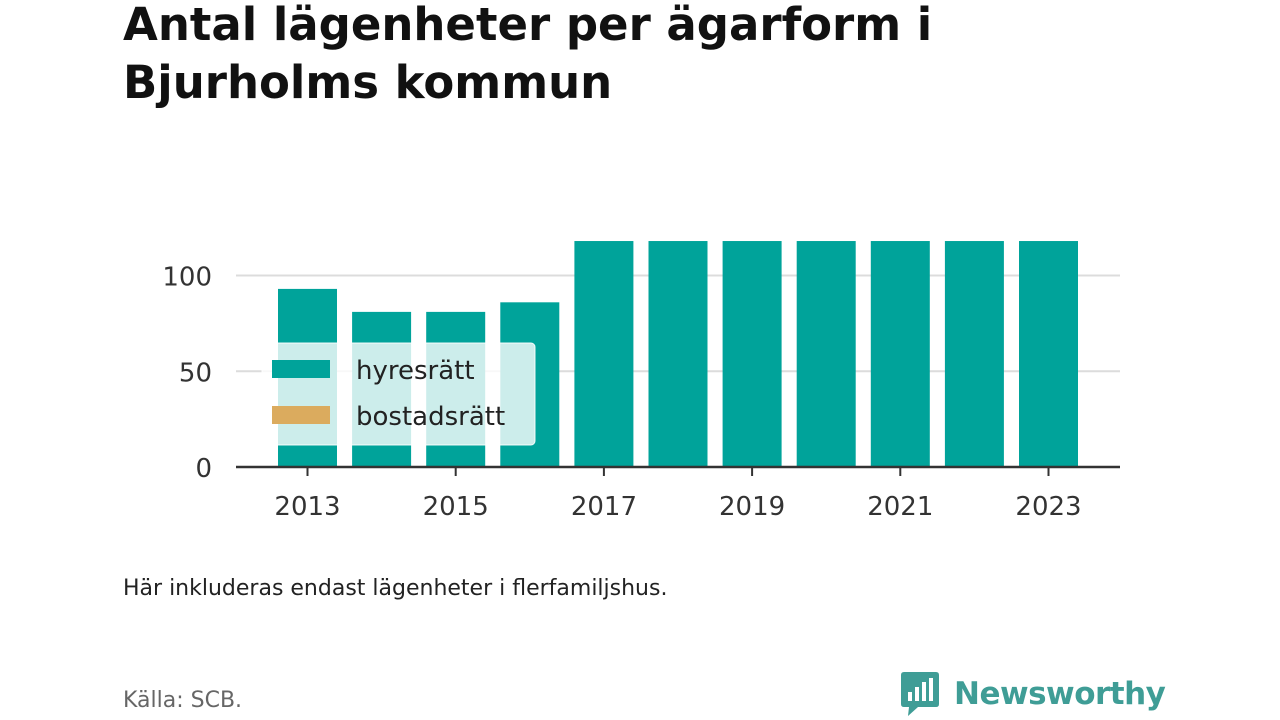 The image size is (1280, 720). I want to click on legend-swatch-bostadsrätt, so click(301, 415).